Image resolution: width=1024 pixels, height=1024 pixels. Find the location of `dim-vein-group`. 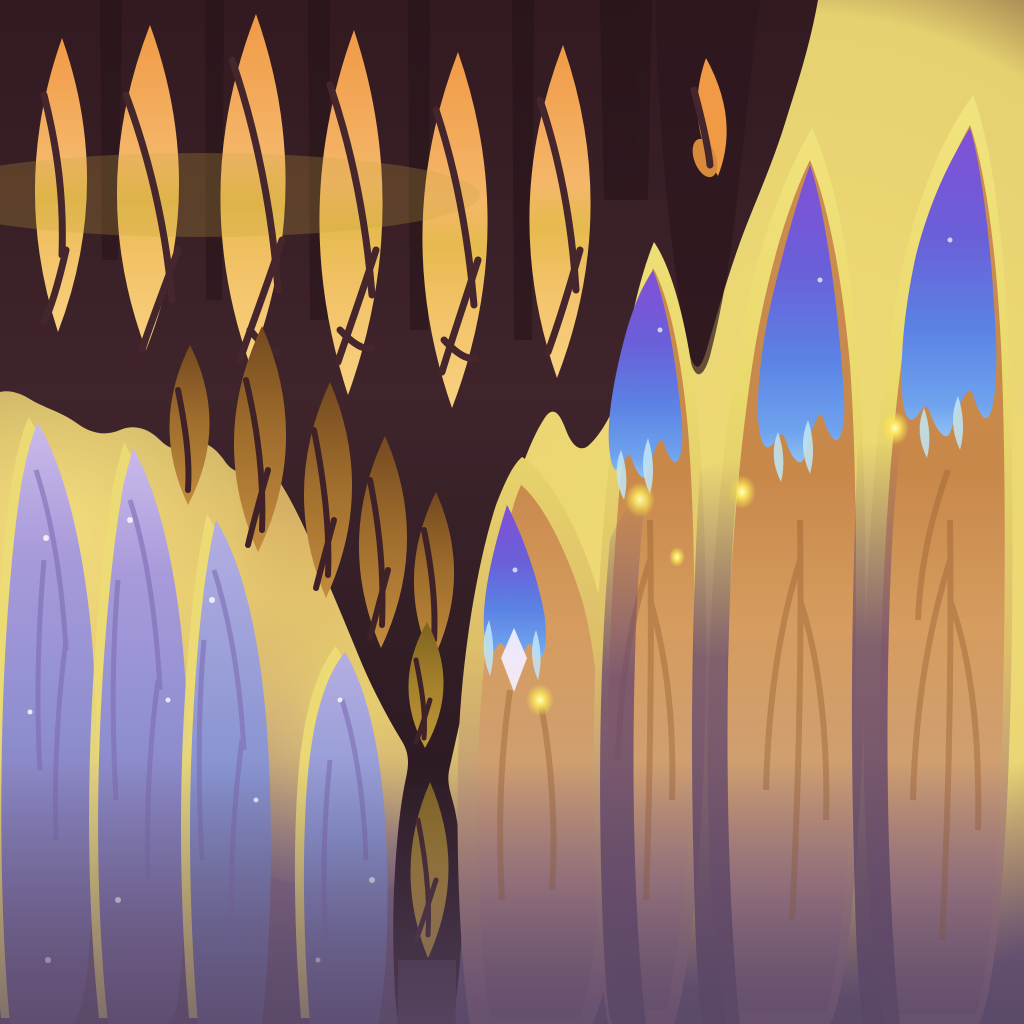

dim-vein-group is located at coordinates (306, 510).